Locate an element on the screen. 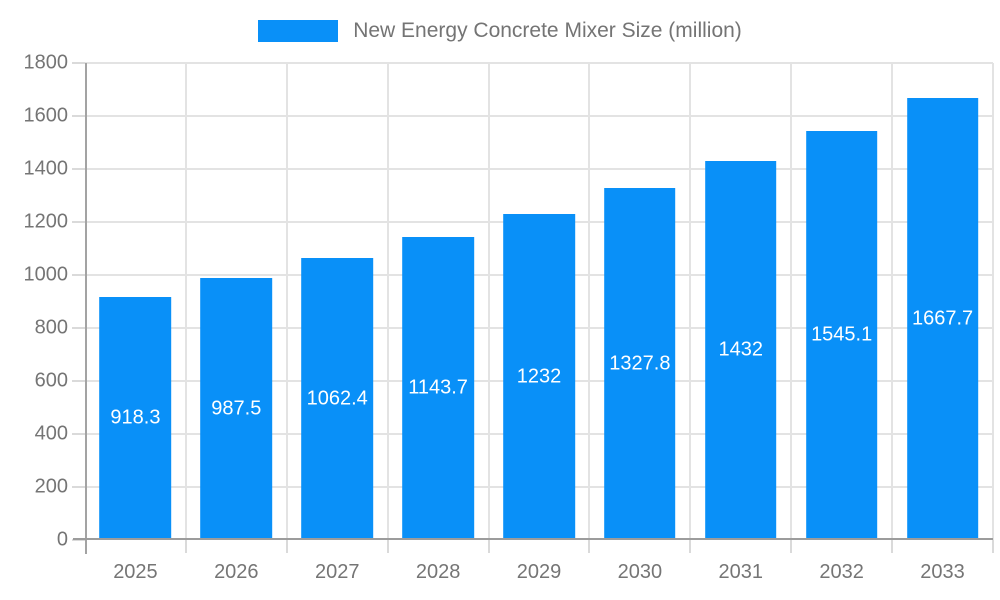  bar-value-label: 1232 is located at coordinates (539, 376).